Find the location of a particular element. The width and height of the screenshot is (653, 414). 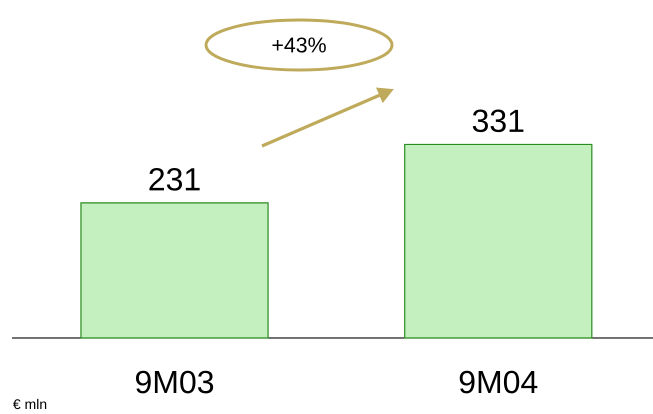

text: +43% is located at coordinates (299, 45).